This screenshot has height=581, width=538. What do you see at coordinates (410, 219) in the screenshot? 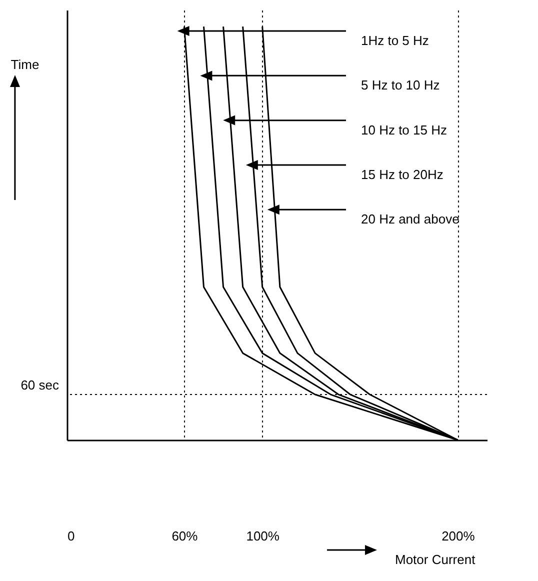
I see `annotation: 20 Hz and above` at bounding box center [410, 219].